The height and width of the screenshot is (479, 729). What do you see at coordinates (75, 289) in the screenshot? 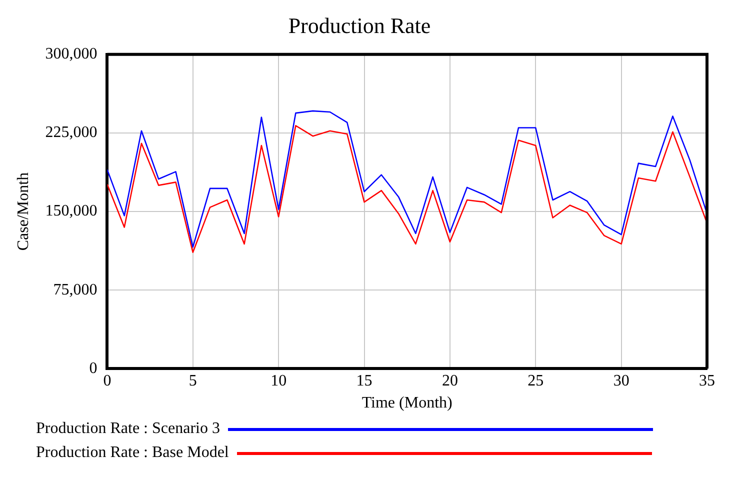
I see `y-tick-label: 75,000` at bounding box center [75, 289].